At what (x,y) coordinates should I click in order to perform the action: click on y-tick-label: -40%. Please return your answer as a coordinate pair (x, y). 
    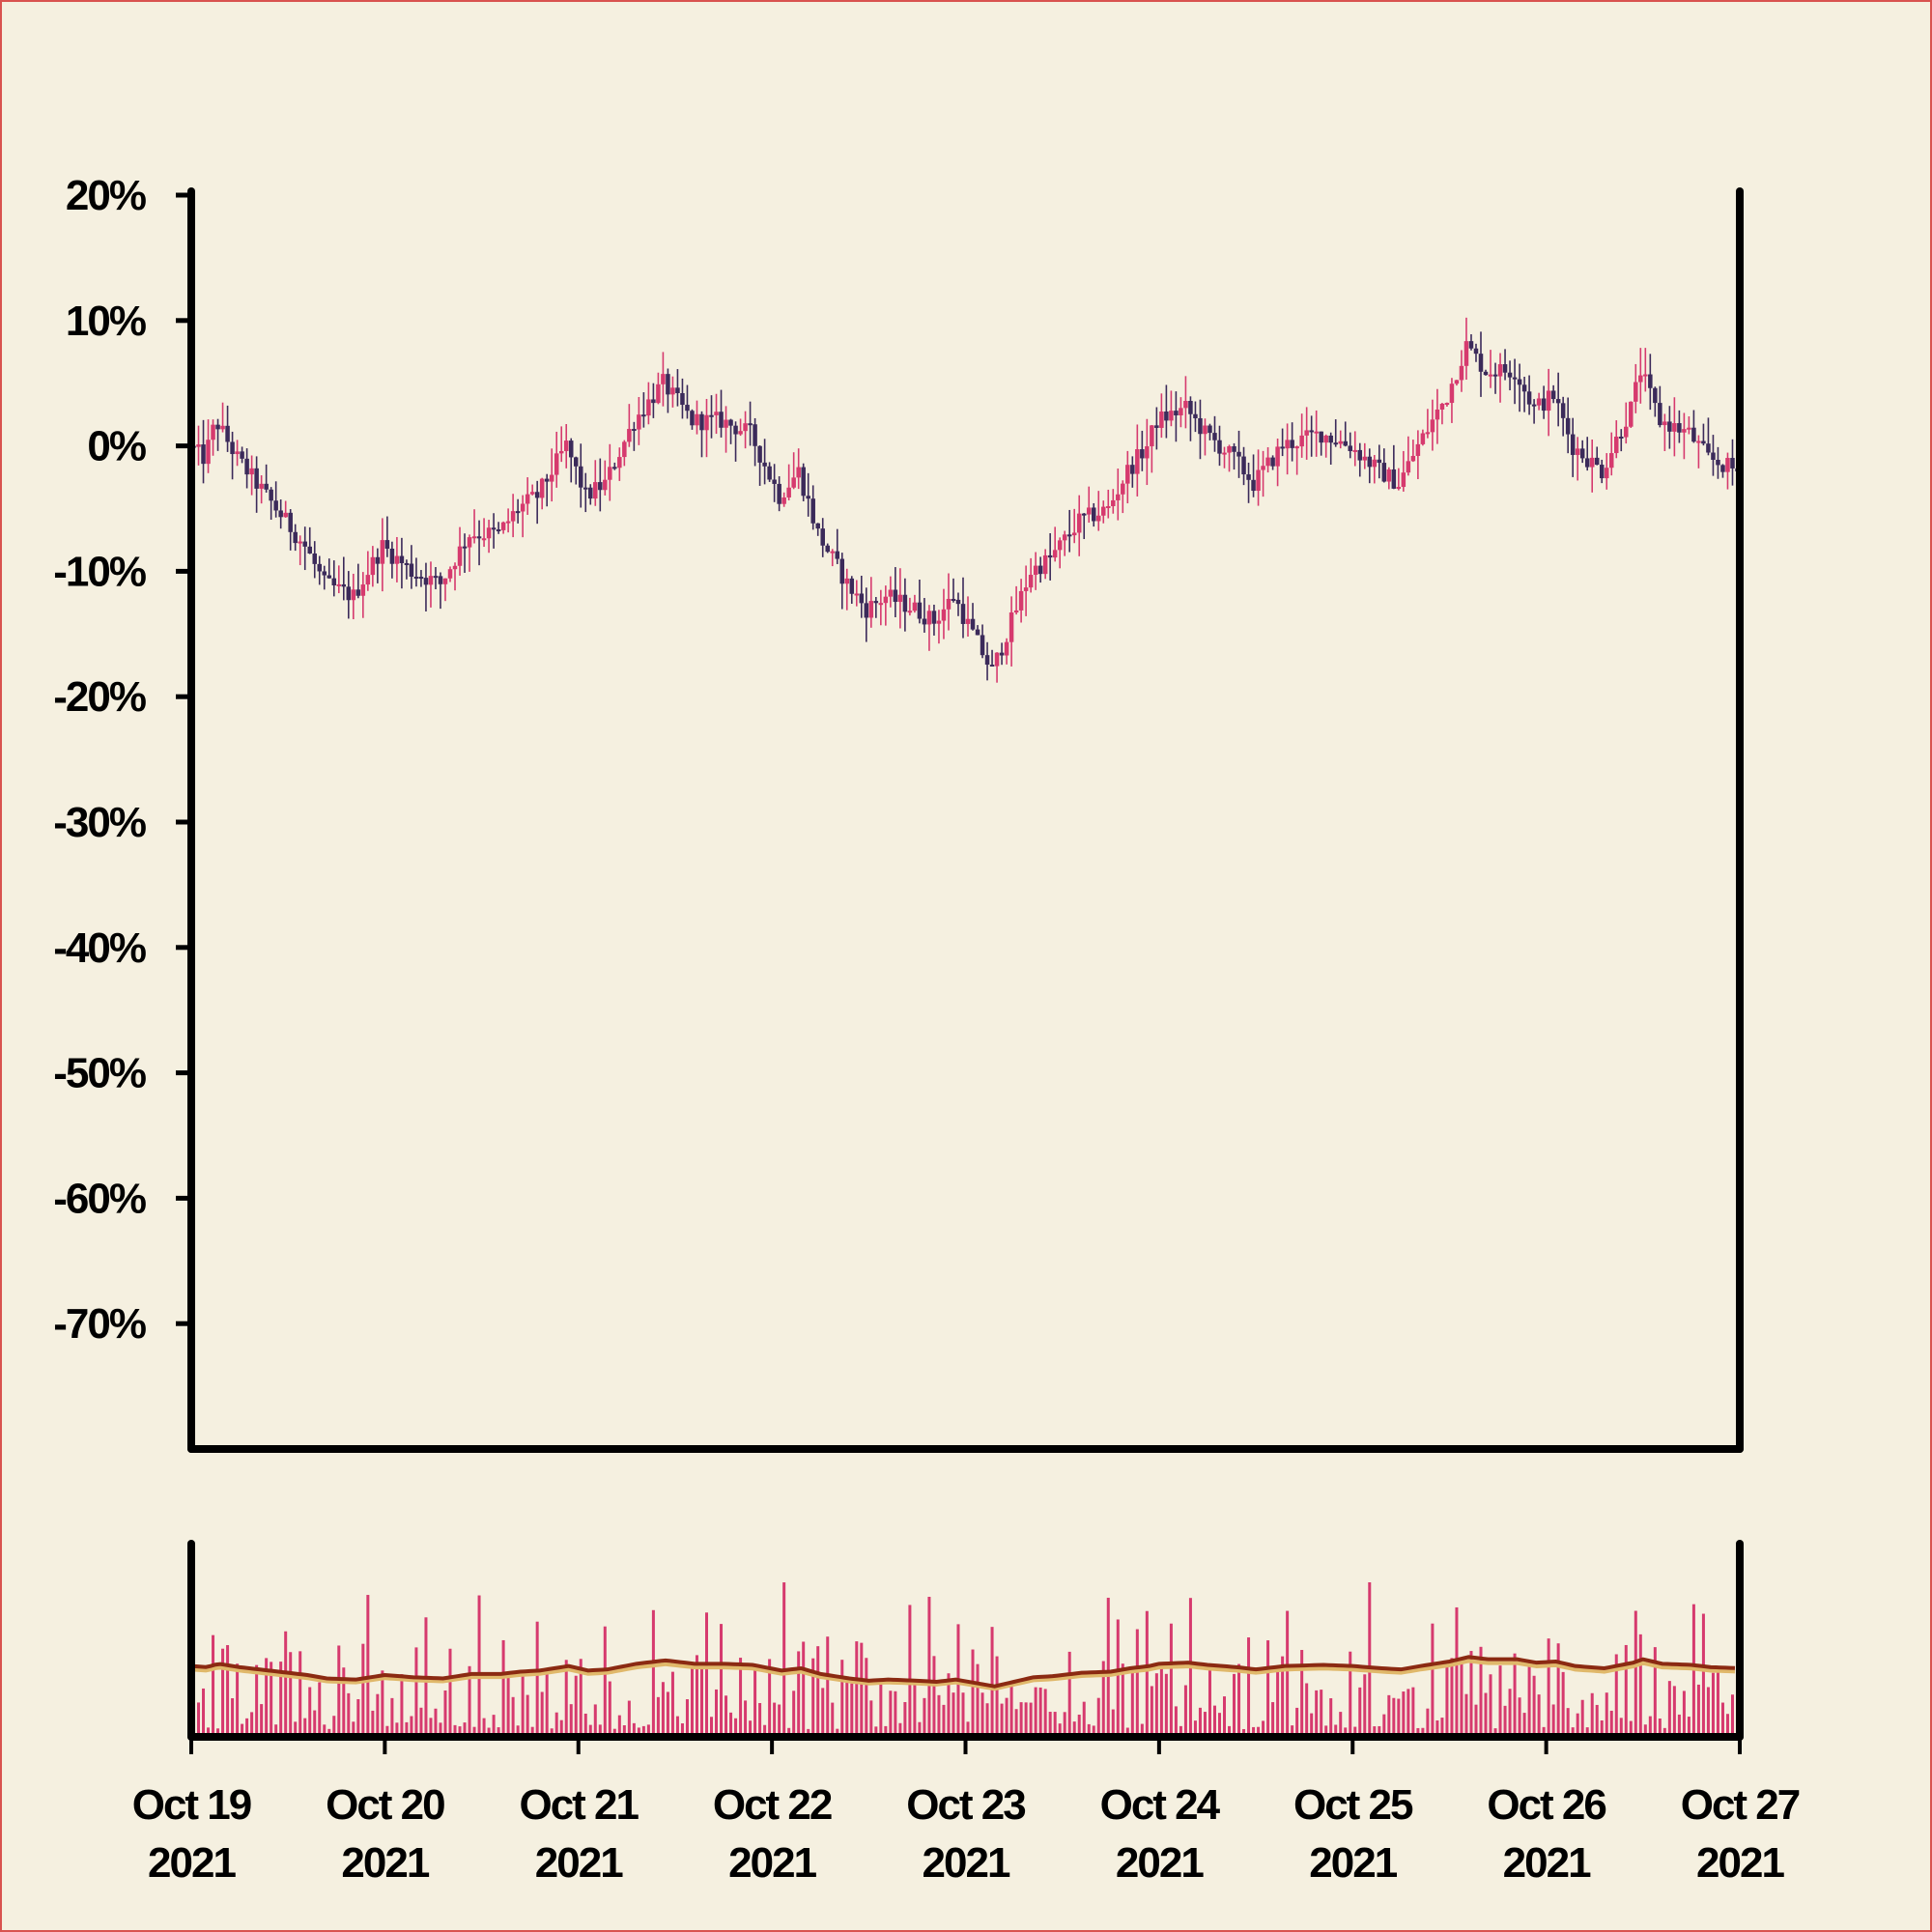
    Looking at the image, I should click on (99, 948).